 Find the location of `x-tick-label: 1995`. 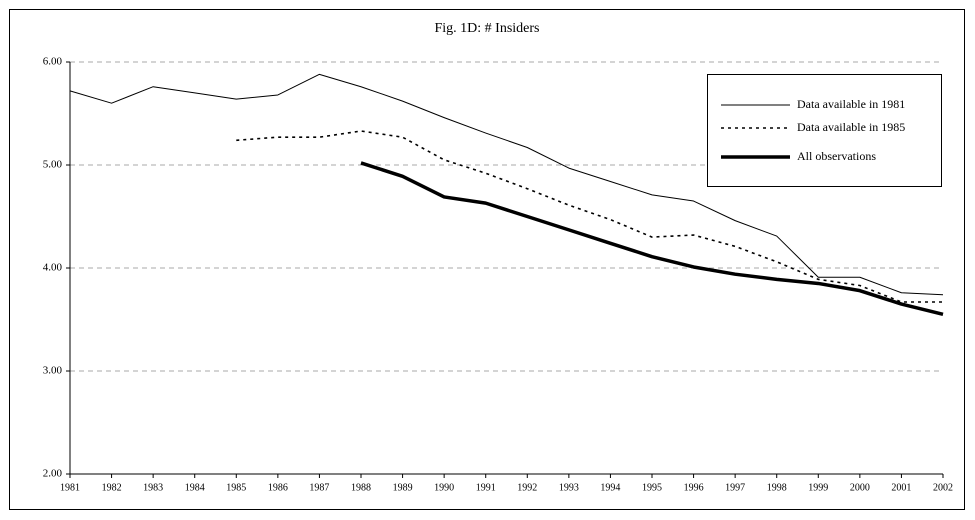

x-tick-label: 1995 is located at coordinates (652, 487).